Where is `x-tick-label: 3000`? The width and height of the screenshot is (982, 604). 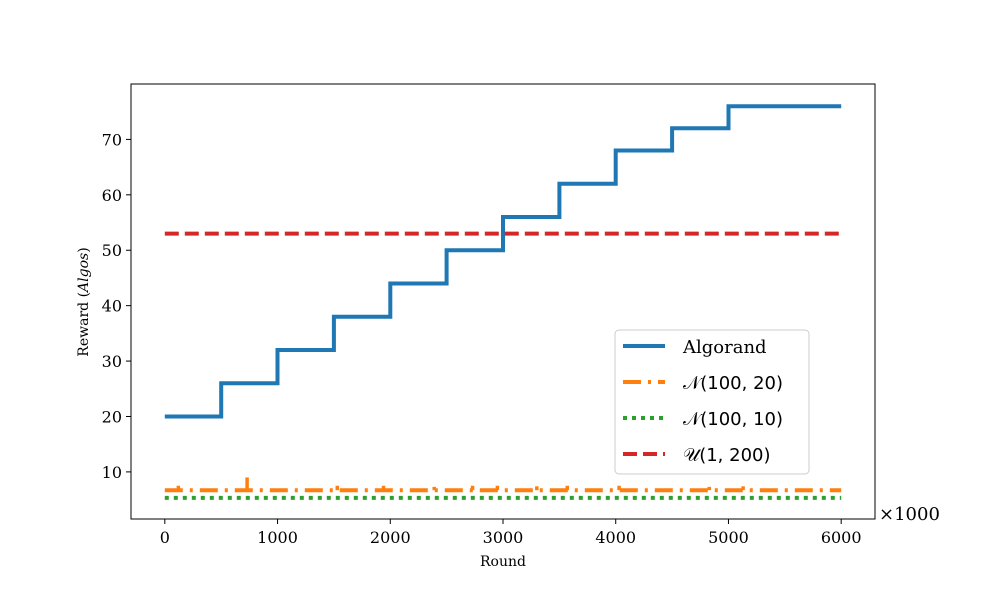 x-tick-label: 3000 is located at coordinates (503, 537).